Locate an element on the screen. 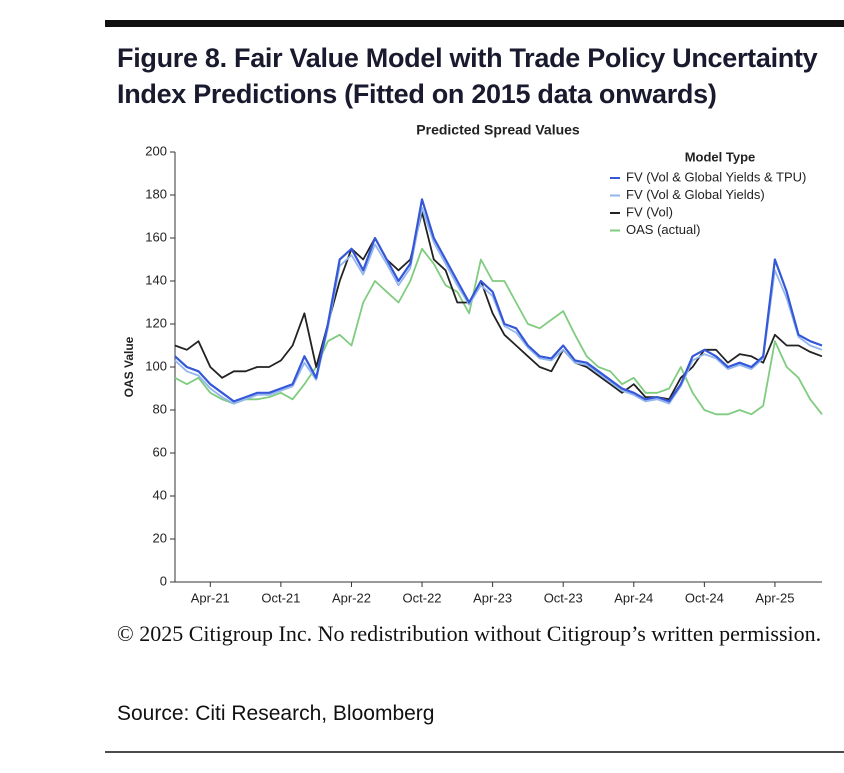 The width and height of the screenshot is (844, 773). legend-label: FV (Vol & Global Yields) is located at coordinates (695, 194).